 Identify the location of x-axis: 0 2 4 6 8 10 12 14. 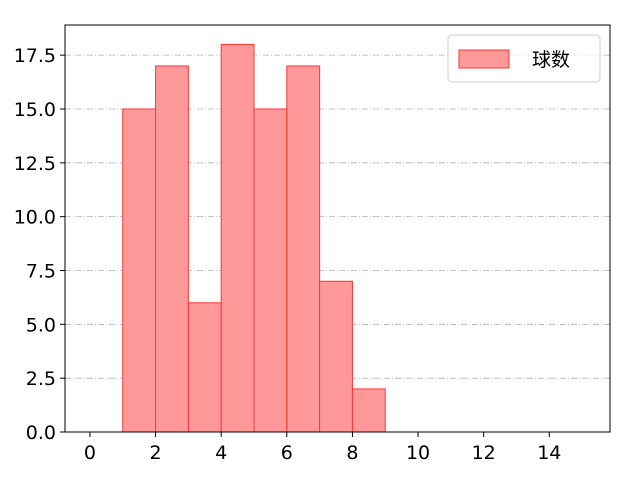
(322, 448).